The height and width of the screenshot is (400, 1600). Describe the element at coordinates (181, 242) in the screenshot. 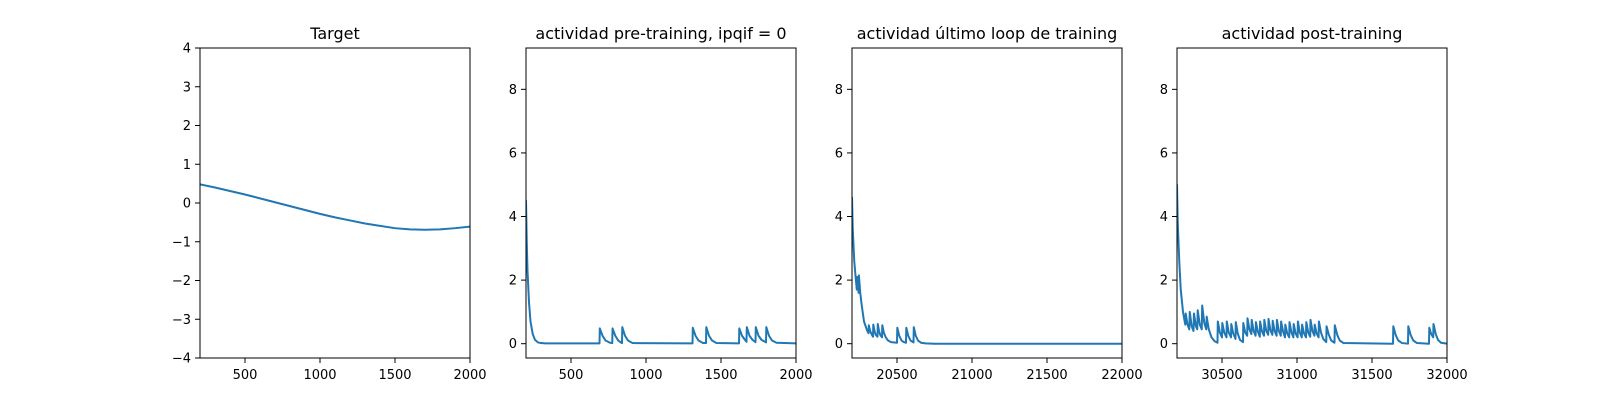

I see `y-tick-label: −1` at that location.